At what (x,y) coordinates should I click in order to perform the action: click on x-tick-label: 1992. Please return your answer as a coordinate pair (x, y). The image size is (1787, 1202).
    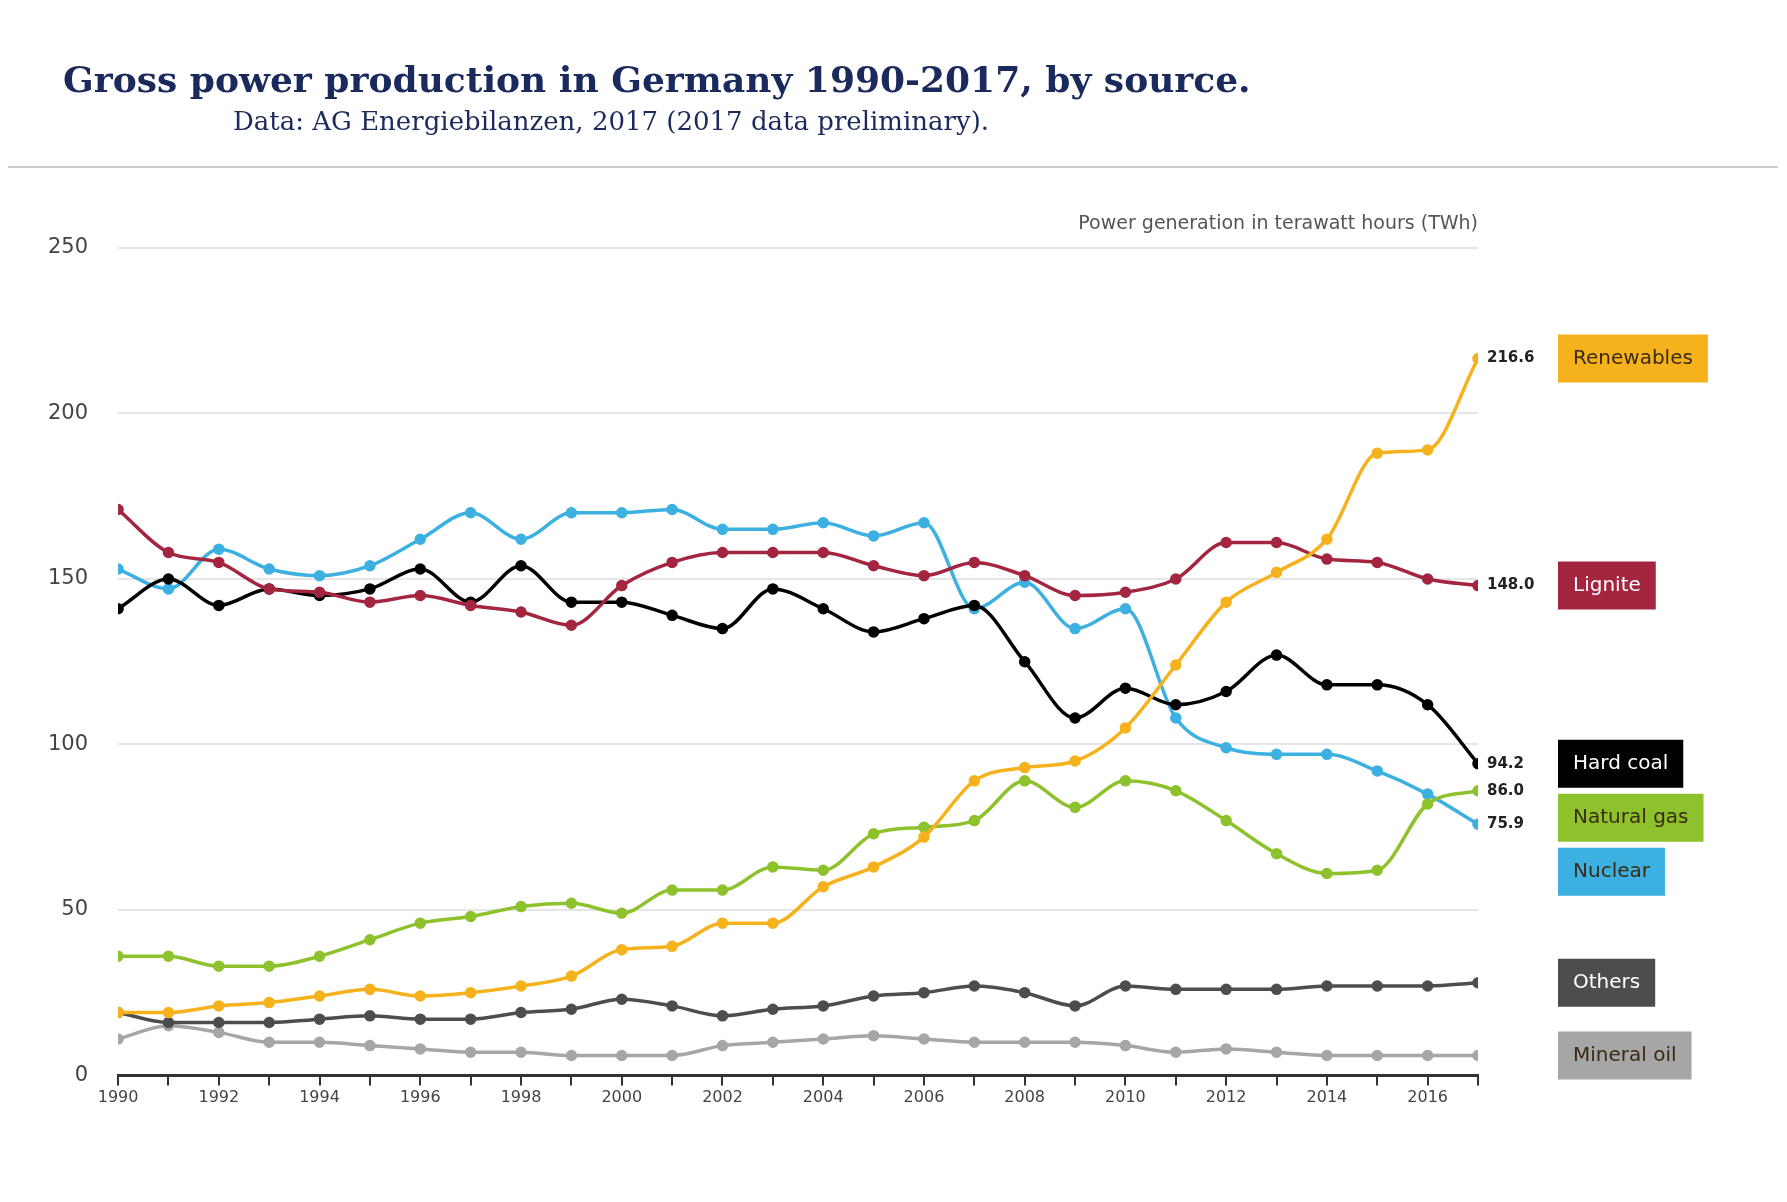
    Looking at the image, I should click on (219, 1097).